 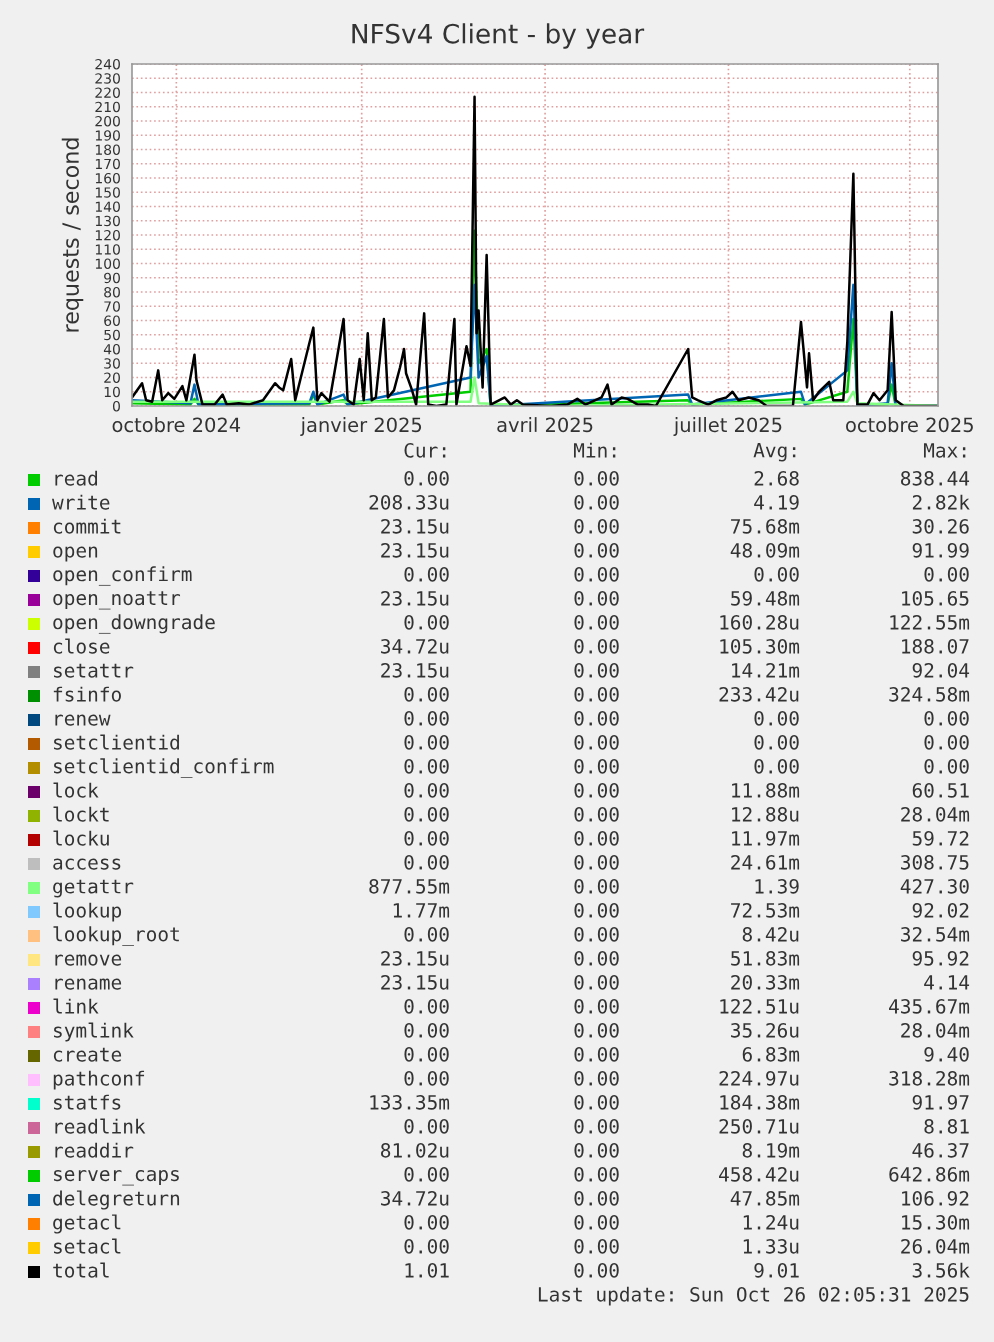 What do you see at coordinates (76, 1006) in the screenshot?
I see `legend-label: link` at bounding box center [76, 1006].